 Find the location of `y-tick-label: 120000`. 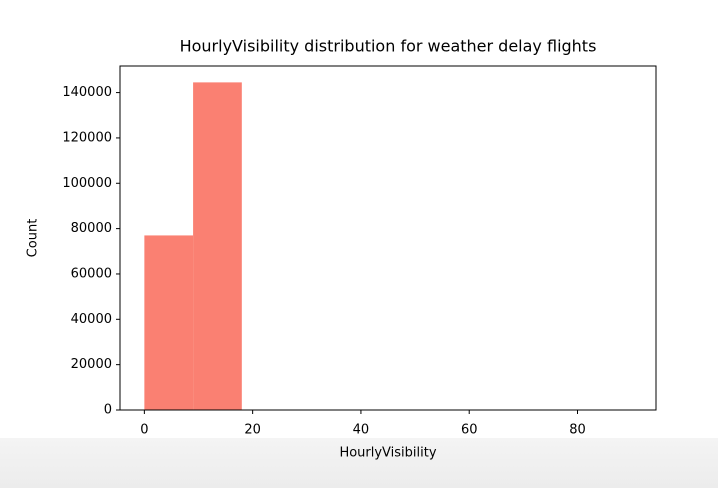

y-tick-label: 120000 is located at coordinates (87, 137).